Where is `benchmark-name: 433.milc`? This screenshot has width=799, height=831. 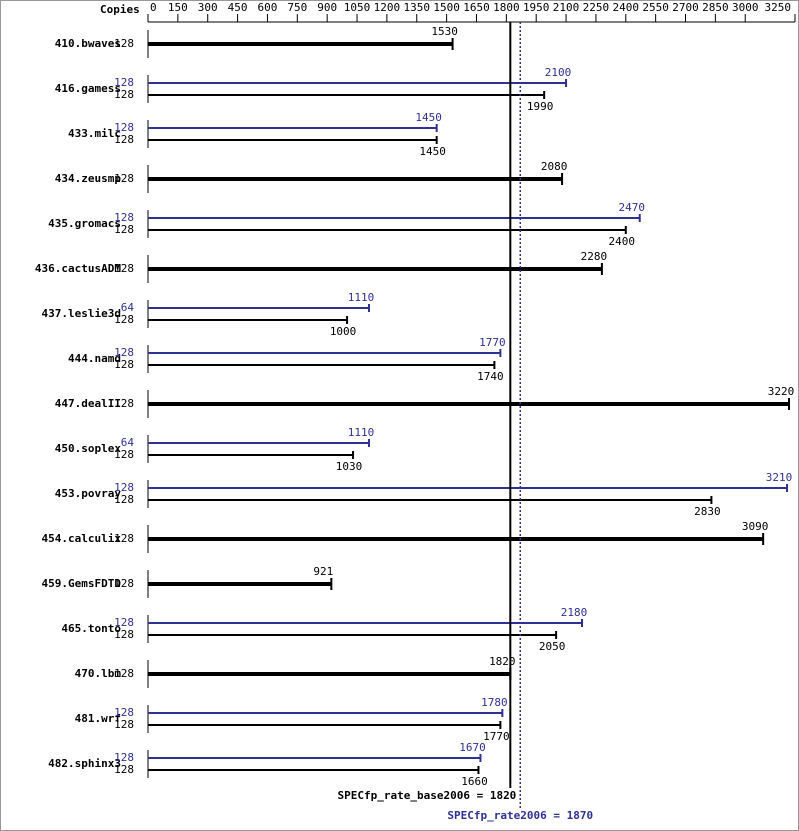
benchmark-name: 433.milc is located at coordinates (94, 133).